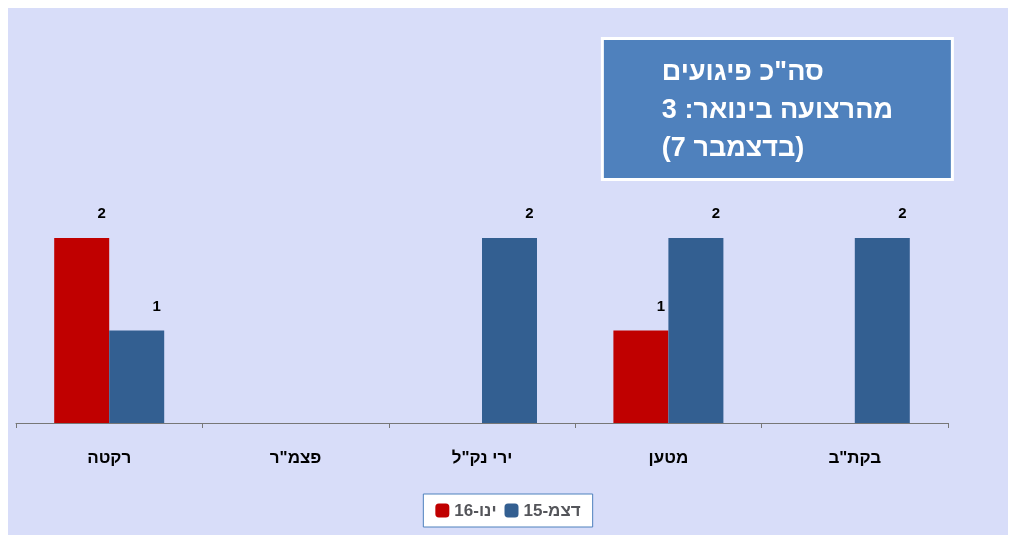  Describe the element at coordinates (552, 510) in the screenshot. I see `legend-label: דצמ-15` at that location.